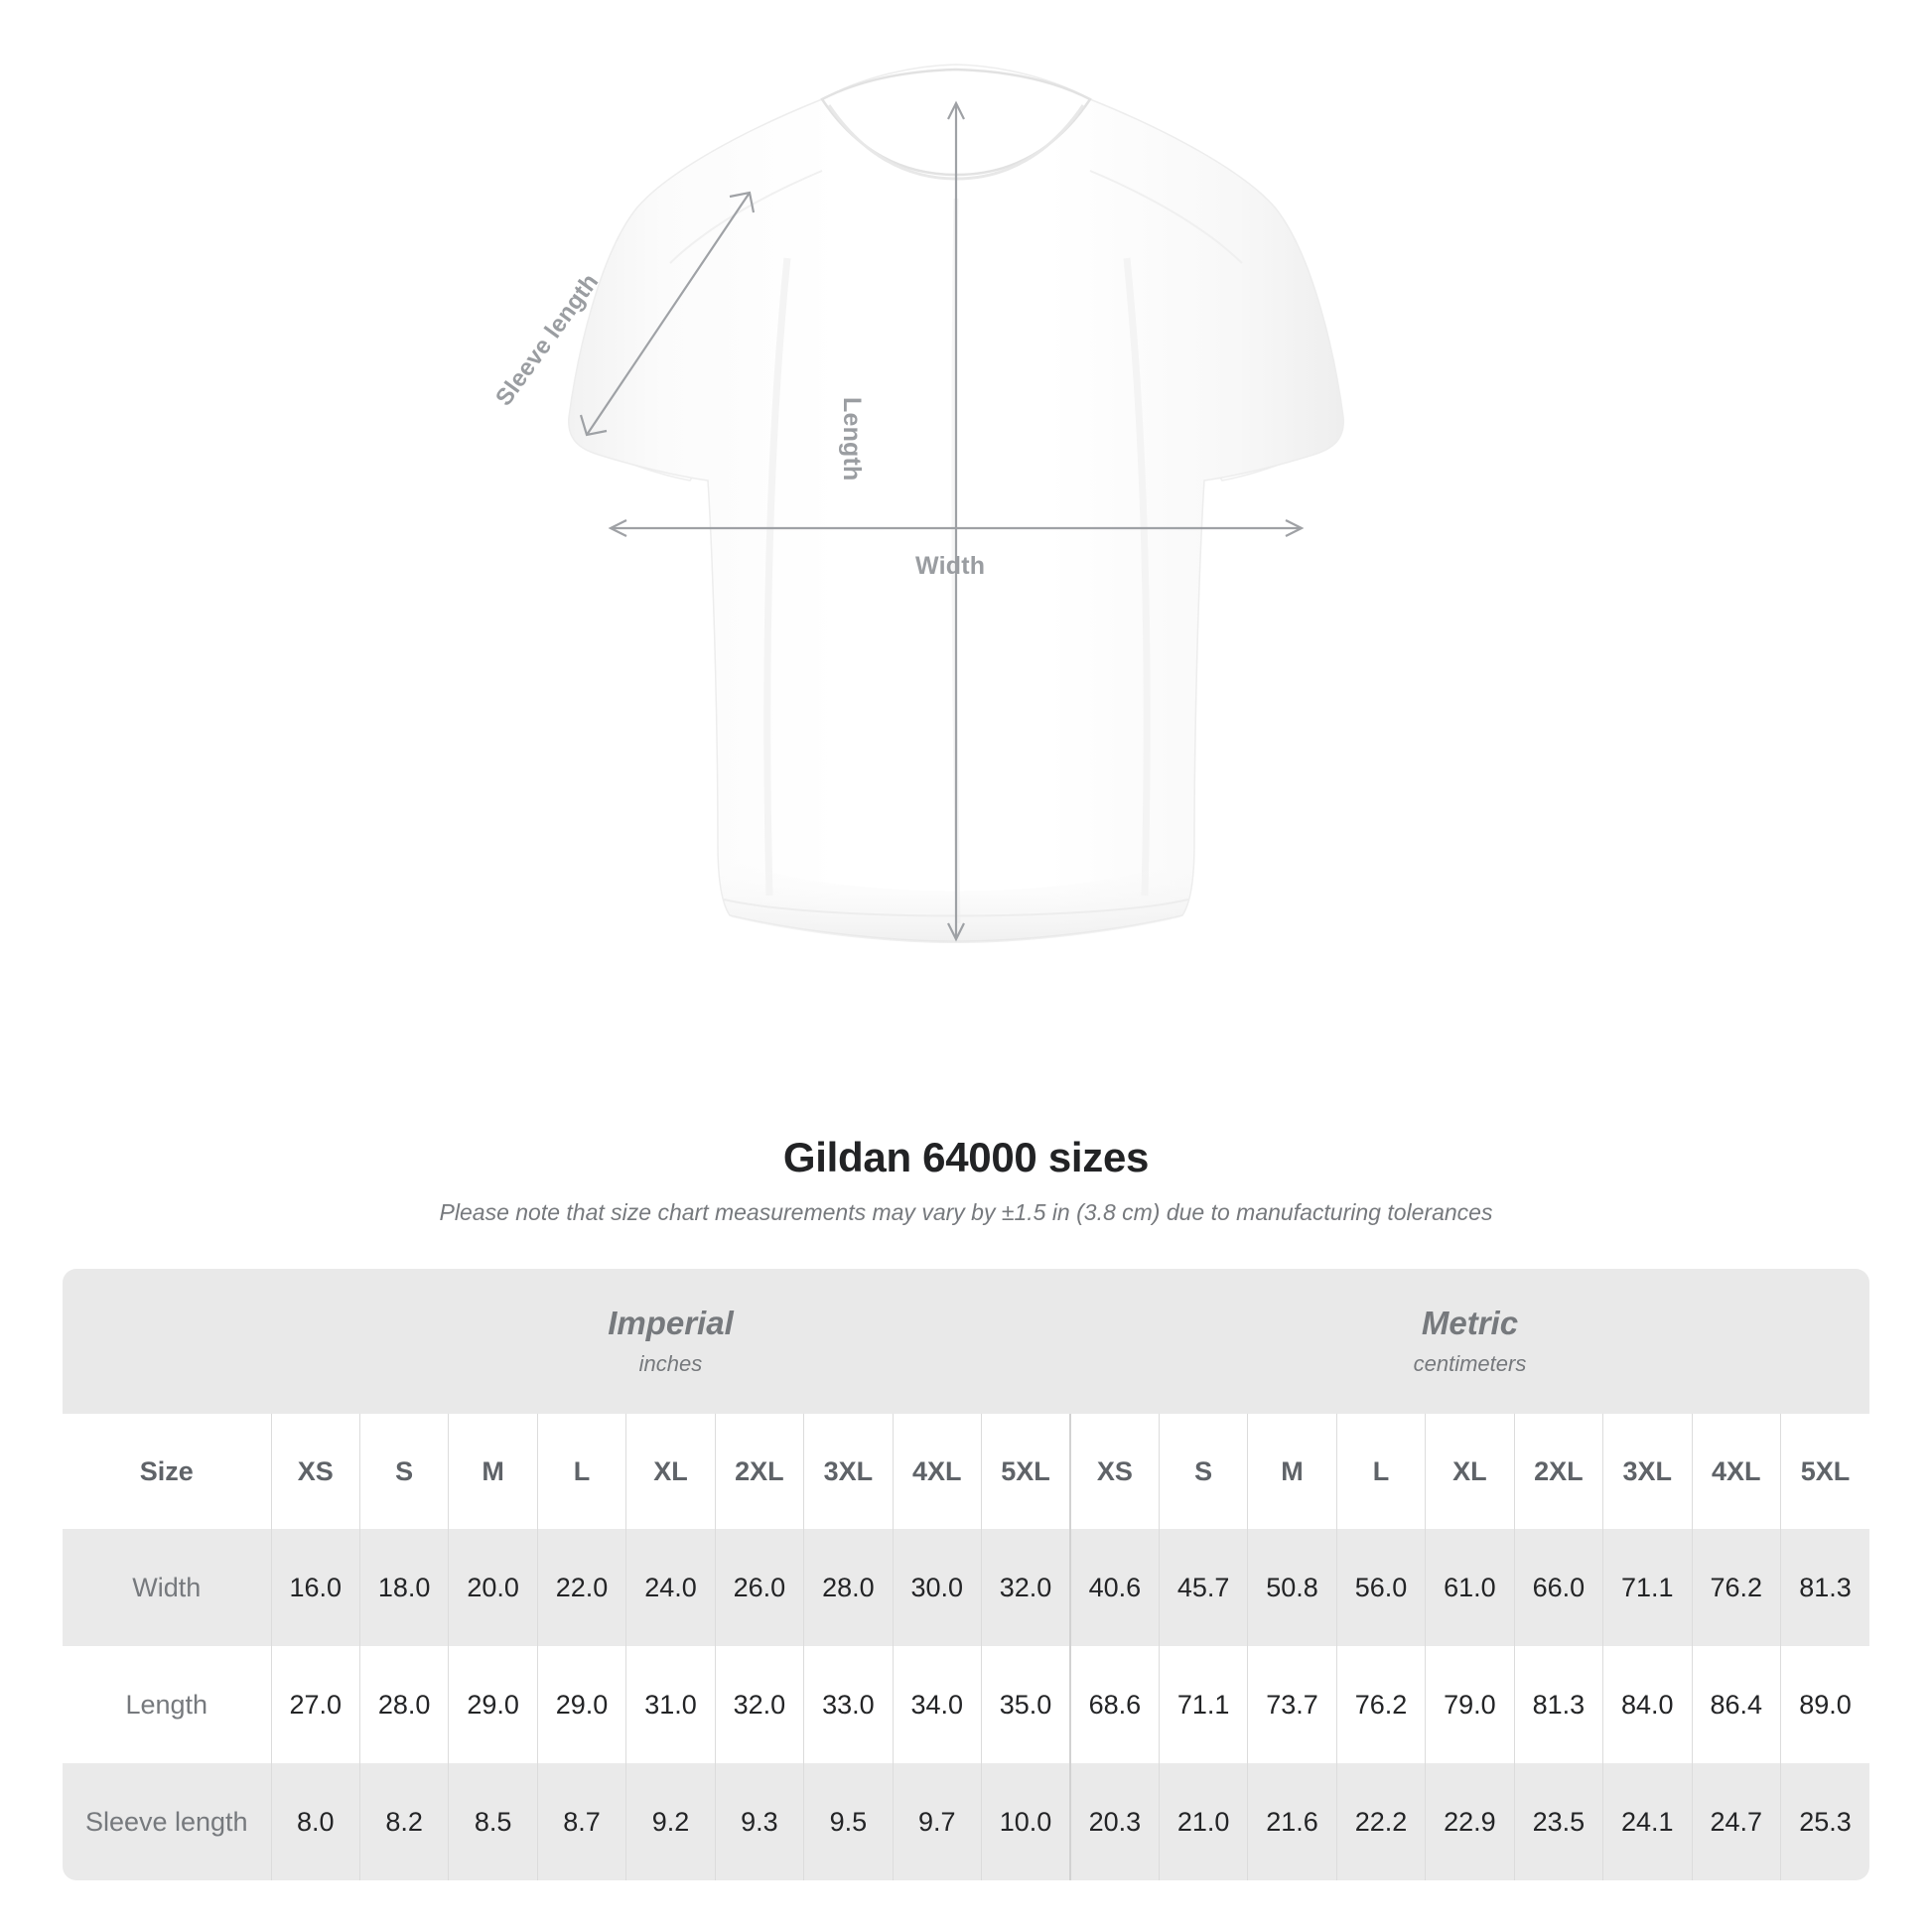 The height and width of the screenshot is (1932, 1932). I want to click on length-imperial-5xl: 35.0, so click(1025, 1705).